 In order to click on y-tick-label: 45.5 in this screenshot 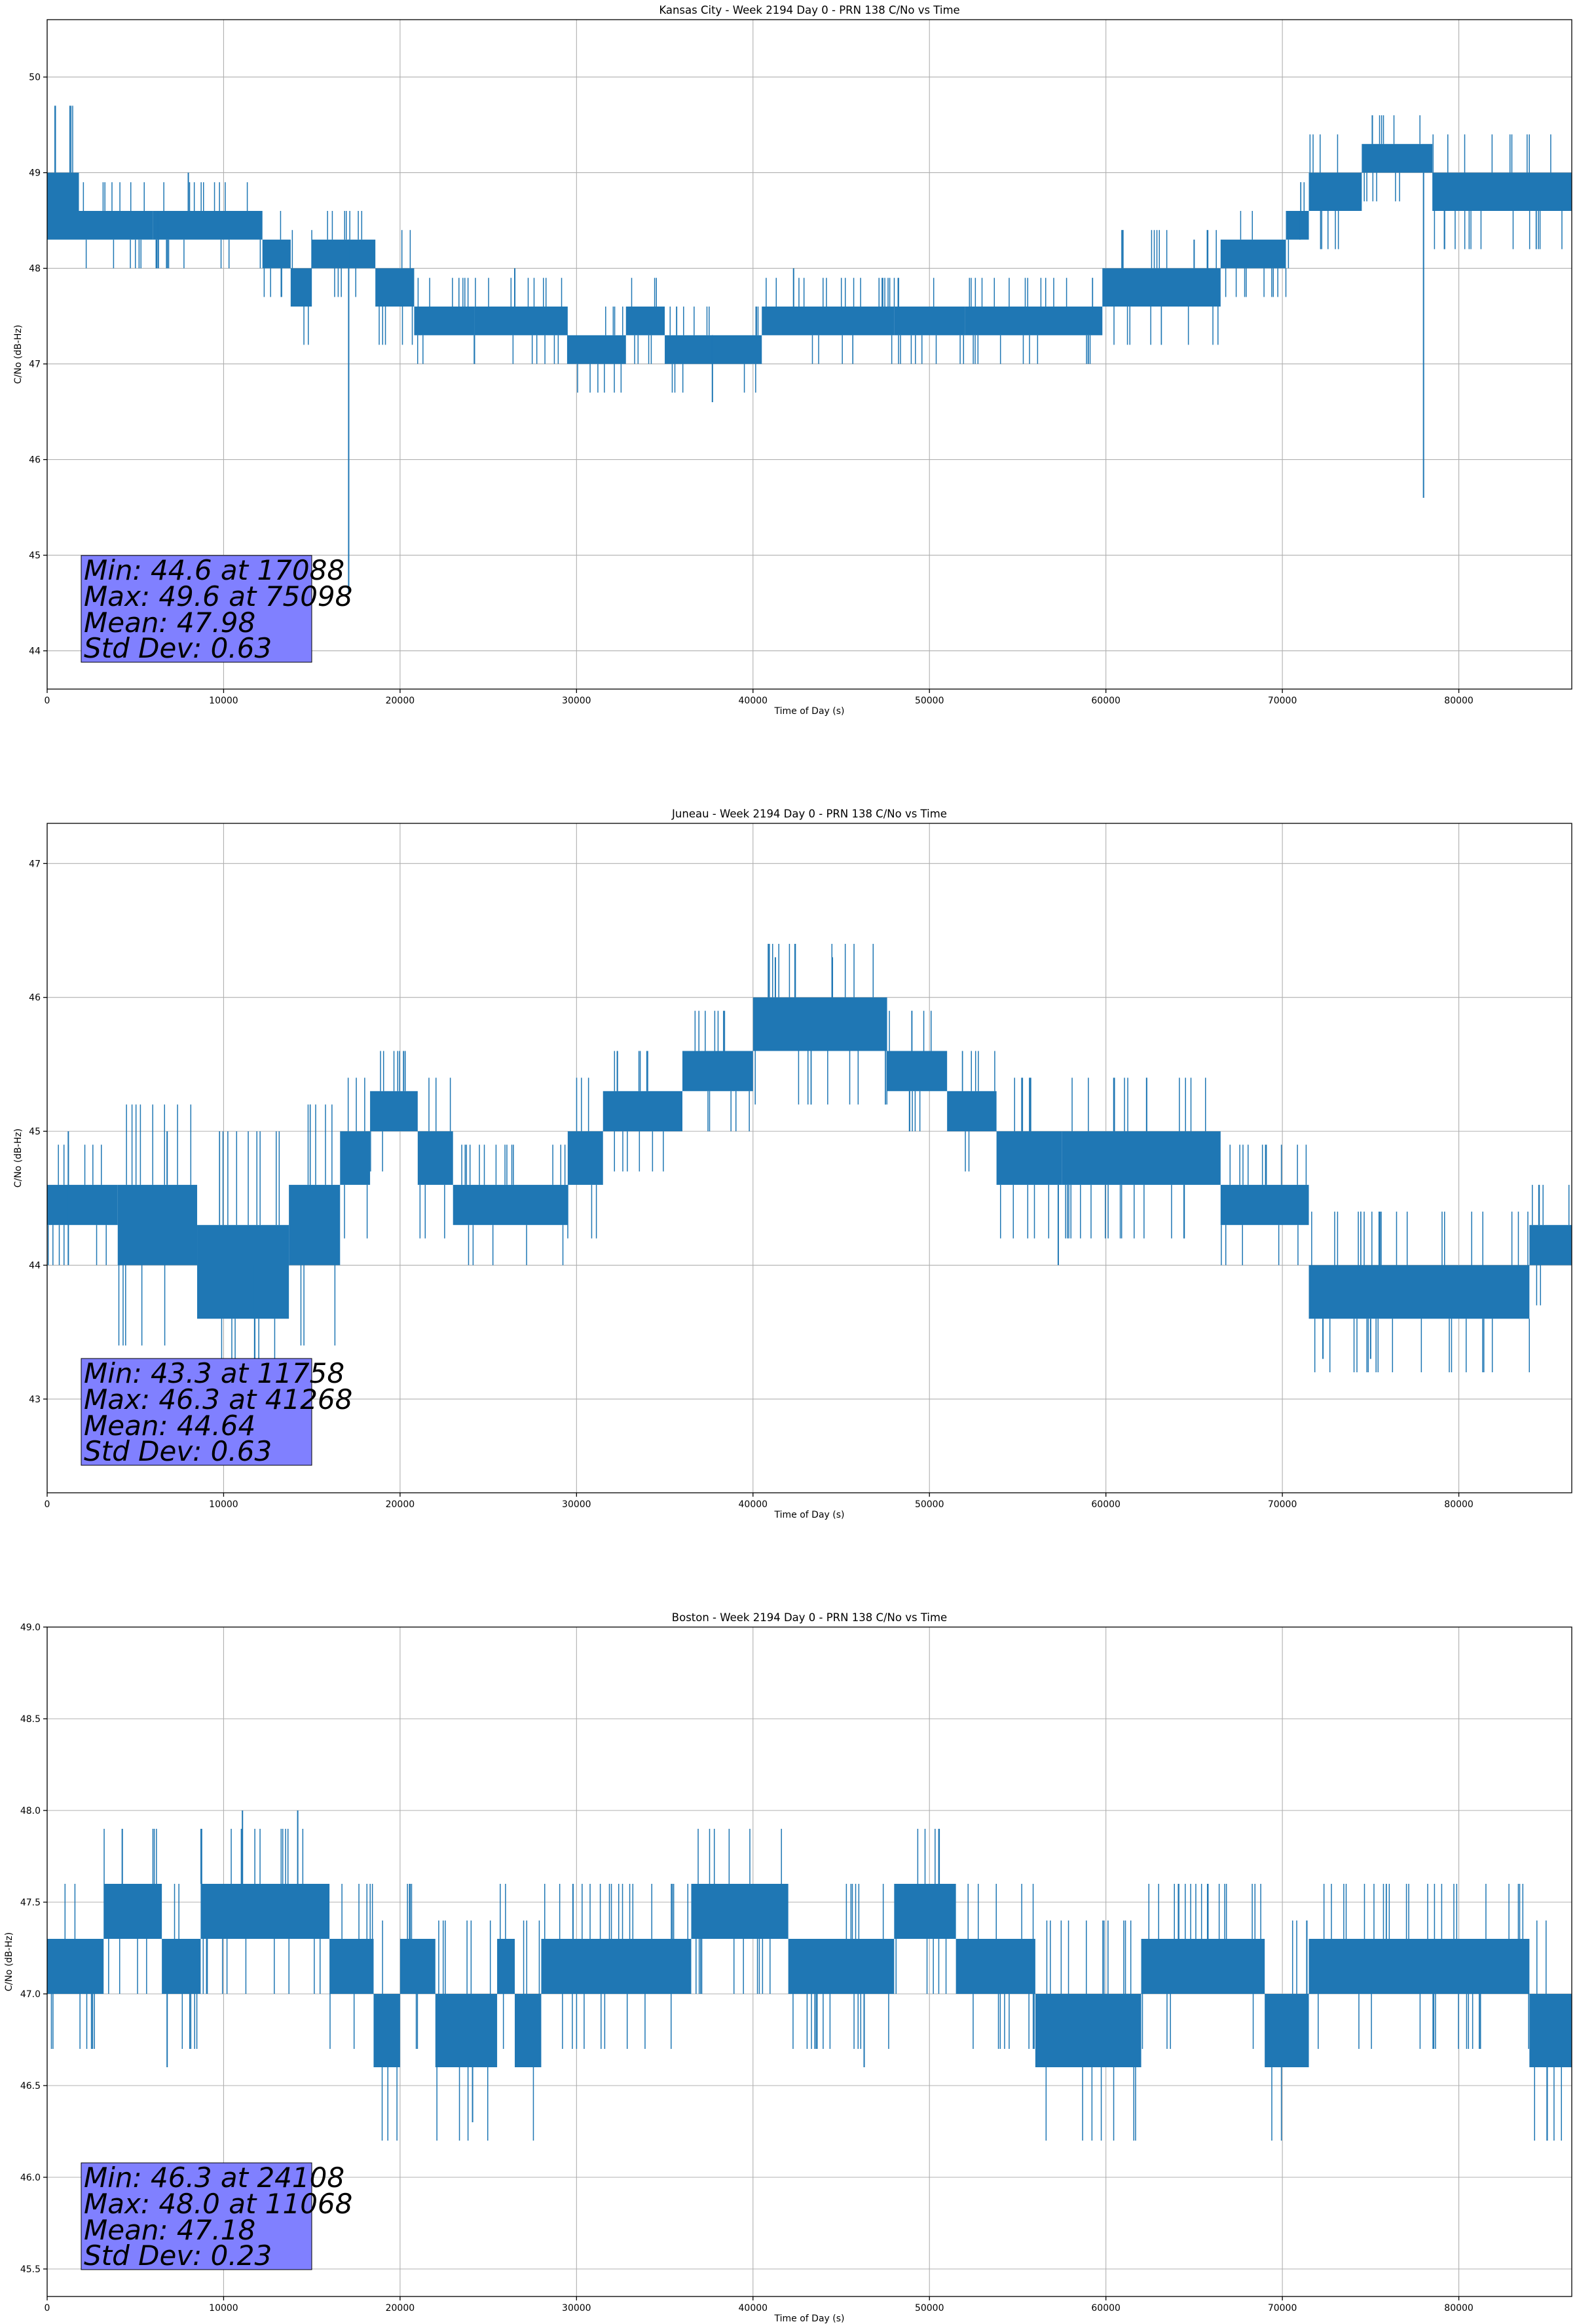, I will do `click(30, 2269)`.